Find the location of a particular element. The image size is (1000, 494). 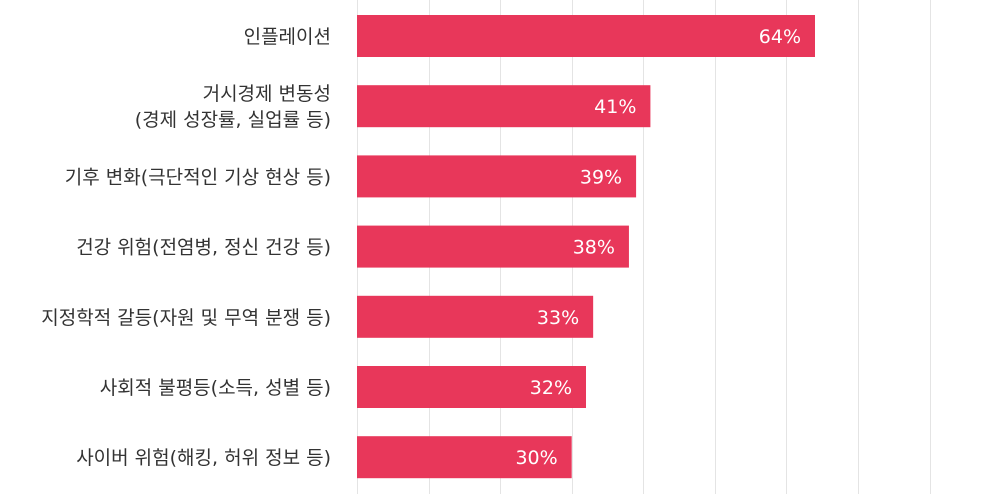

value-label: 38% is located at coordinates (594, 248).